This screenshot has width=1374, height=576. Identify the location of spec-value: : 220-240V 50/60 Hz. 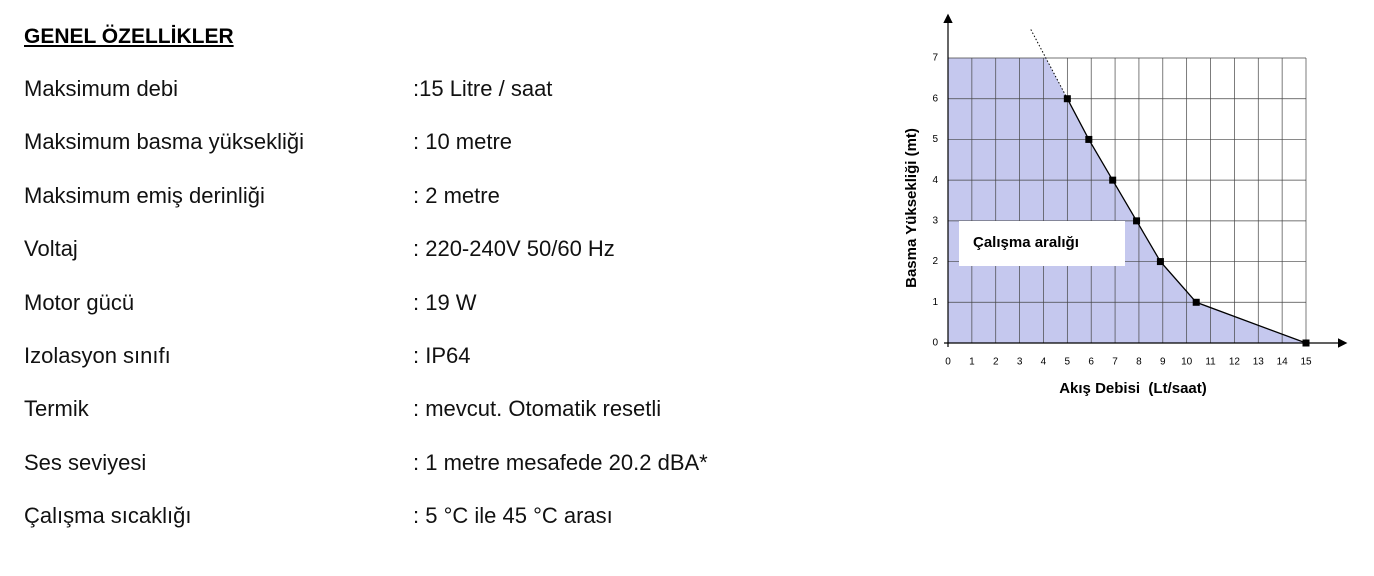
(514, 249).